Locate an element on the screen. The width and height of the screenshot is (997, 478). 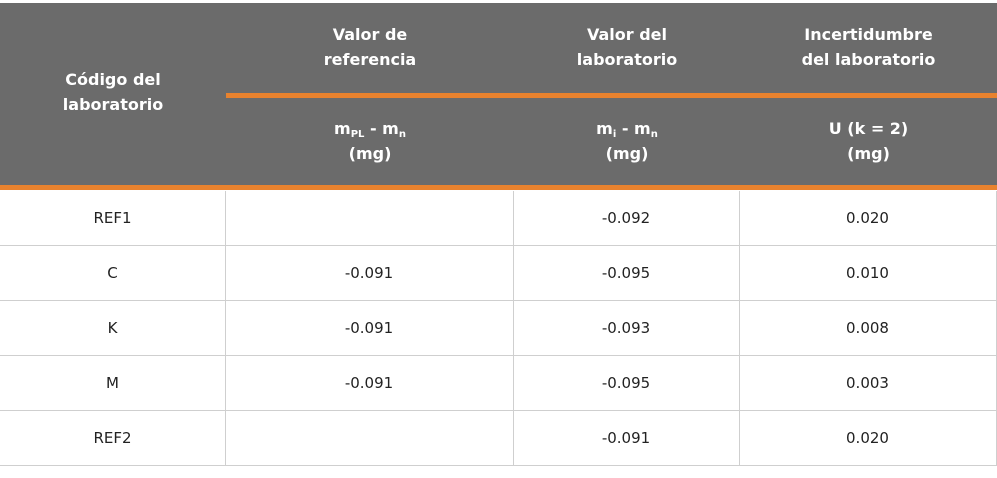
formula: mPL - mn is located at coordinates (370, 128).